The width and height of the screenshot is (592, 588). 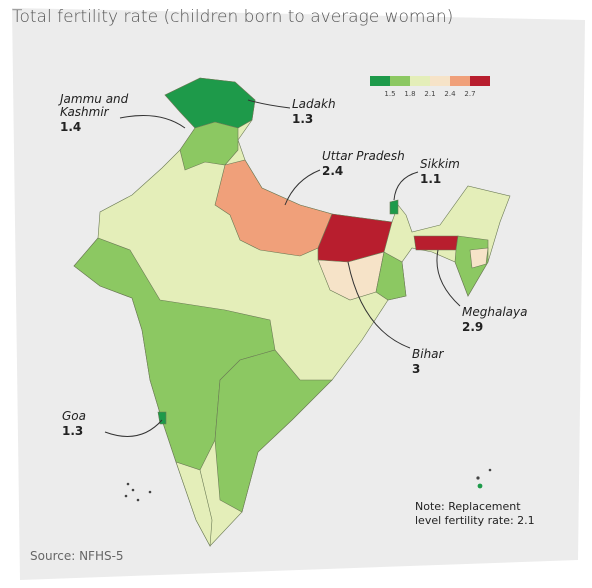 What do you see at coordinates (440, 164) in the screenshot?
I see `annotation-name: Sikkim` at bounding box center [440, 164].